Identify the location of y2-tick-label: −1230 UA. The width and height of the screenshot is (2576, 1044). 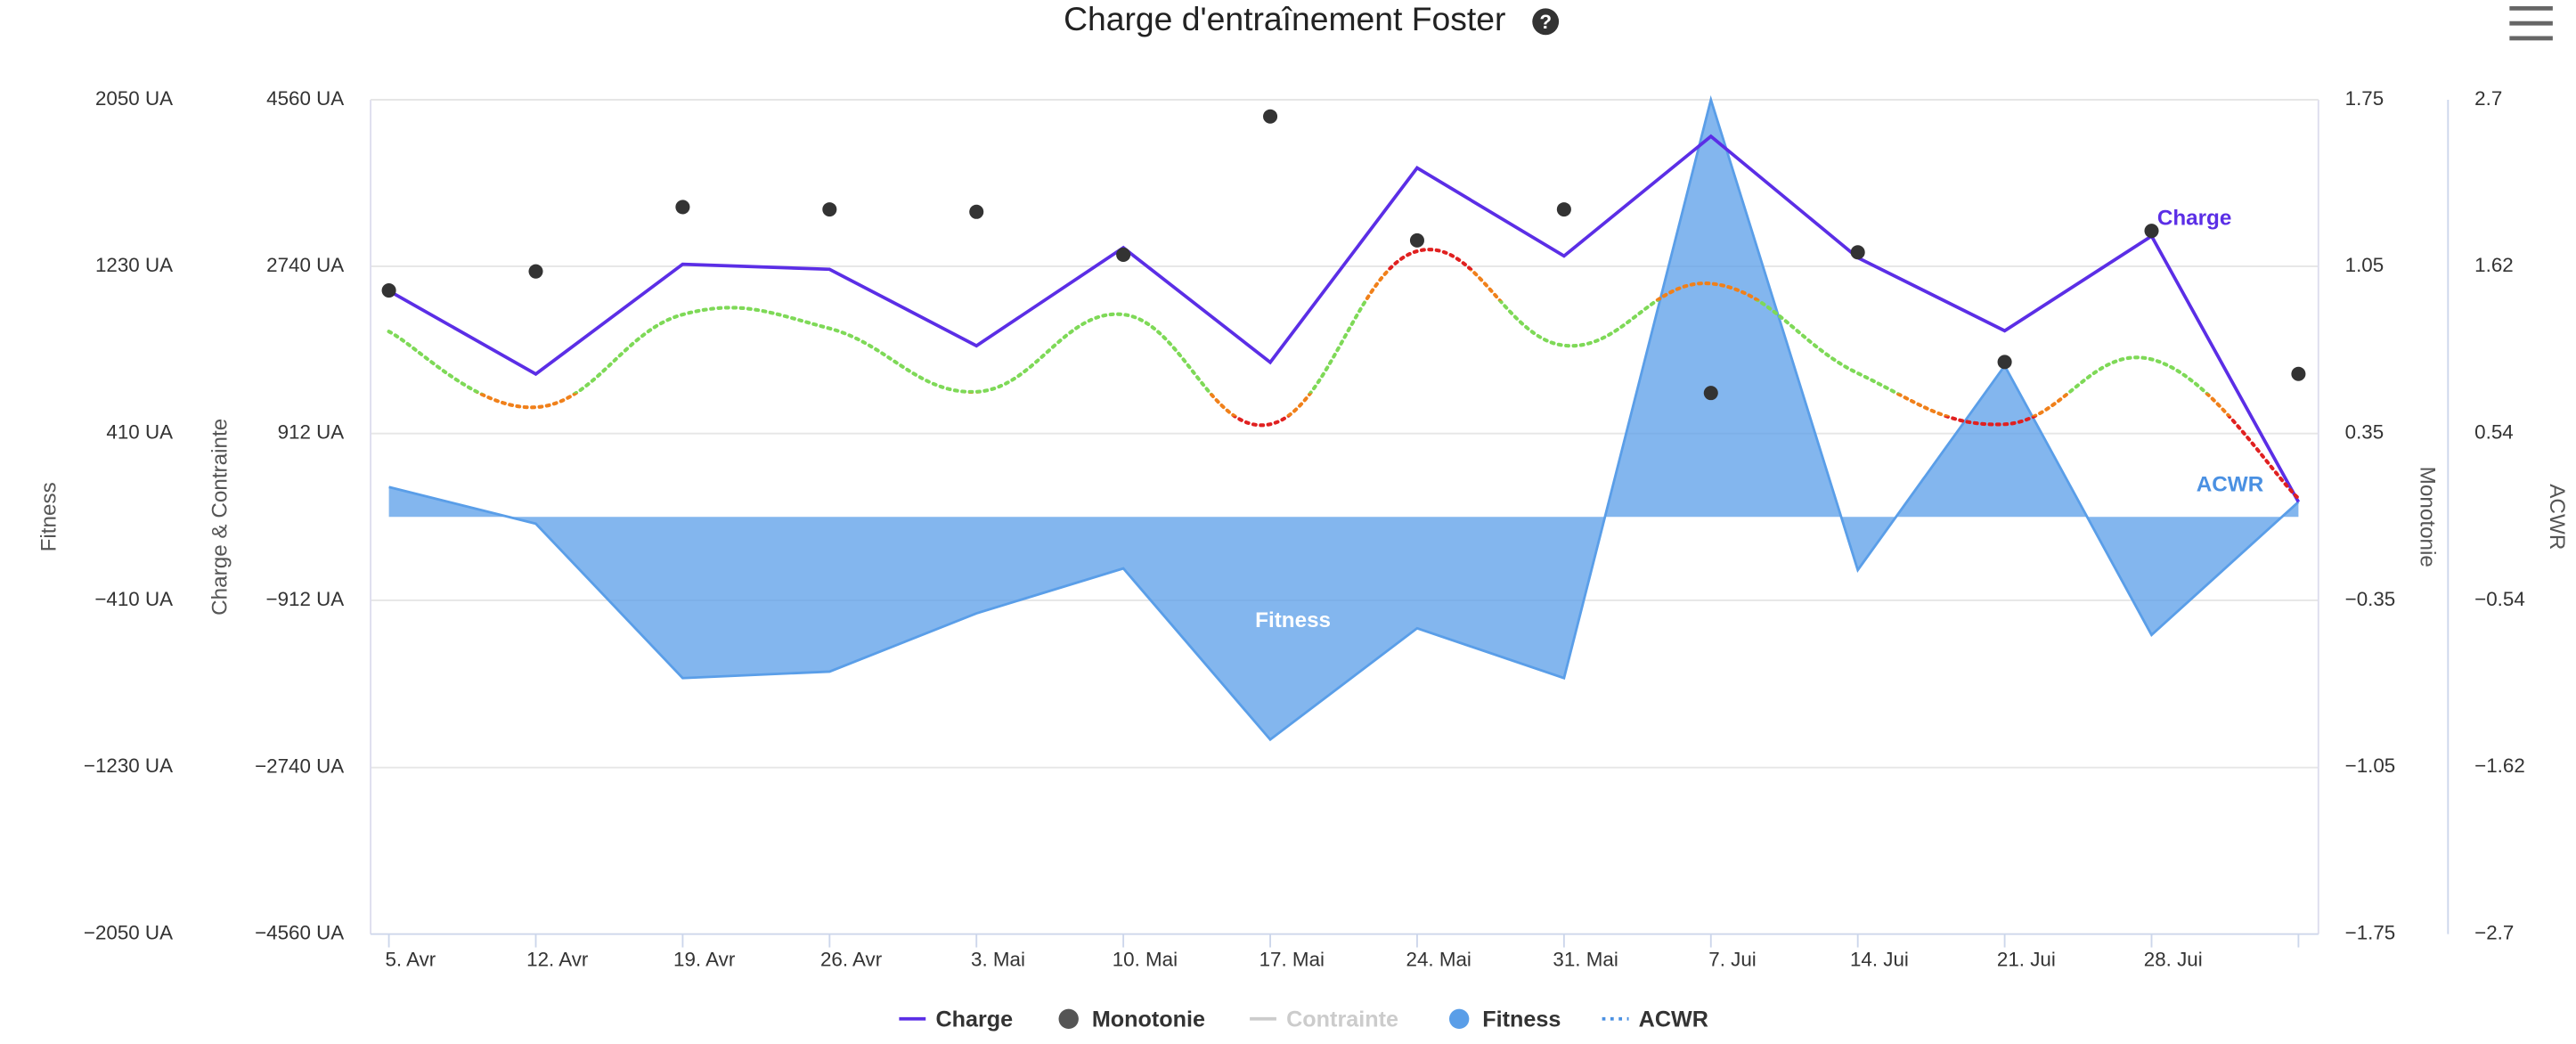
(128, 765).